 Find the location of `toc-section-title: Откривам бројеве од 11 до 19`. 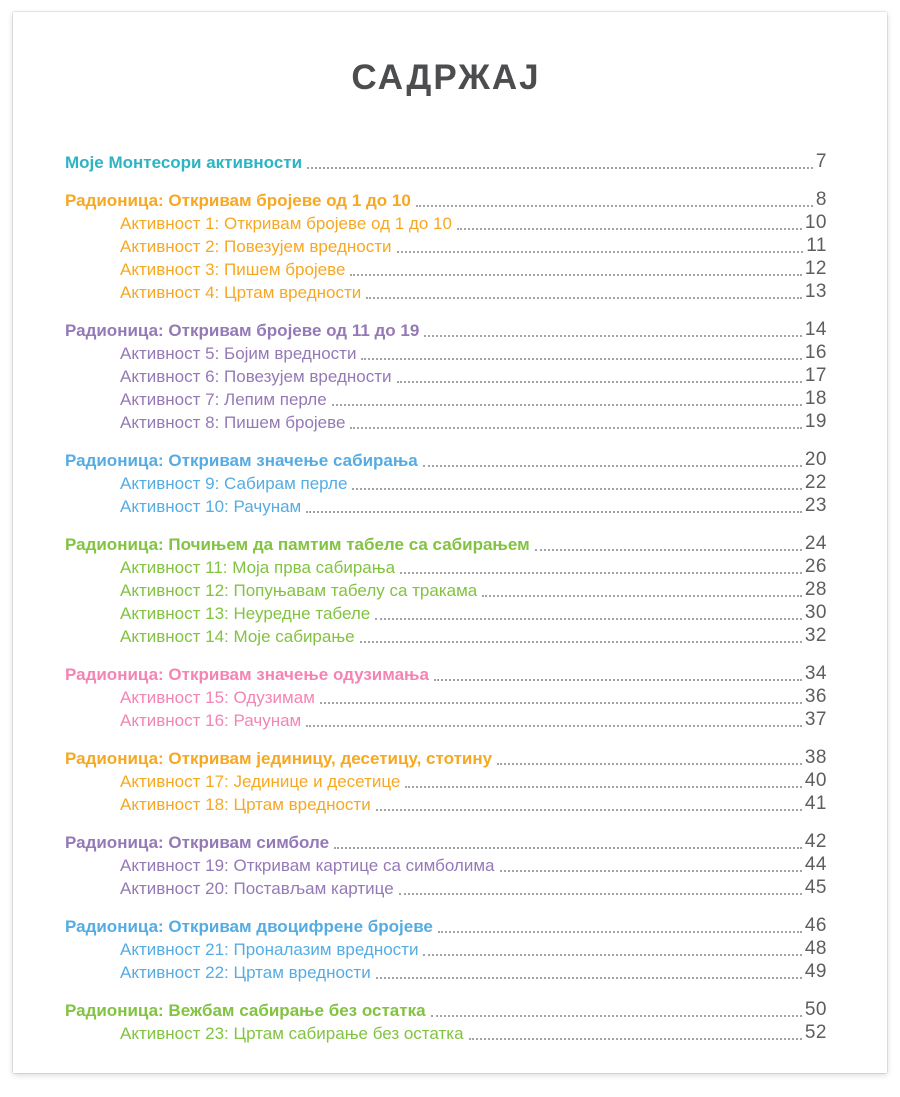

toc-section-title: Откривам бројеве од 11 до 19 is located at coordinates (294, 330).